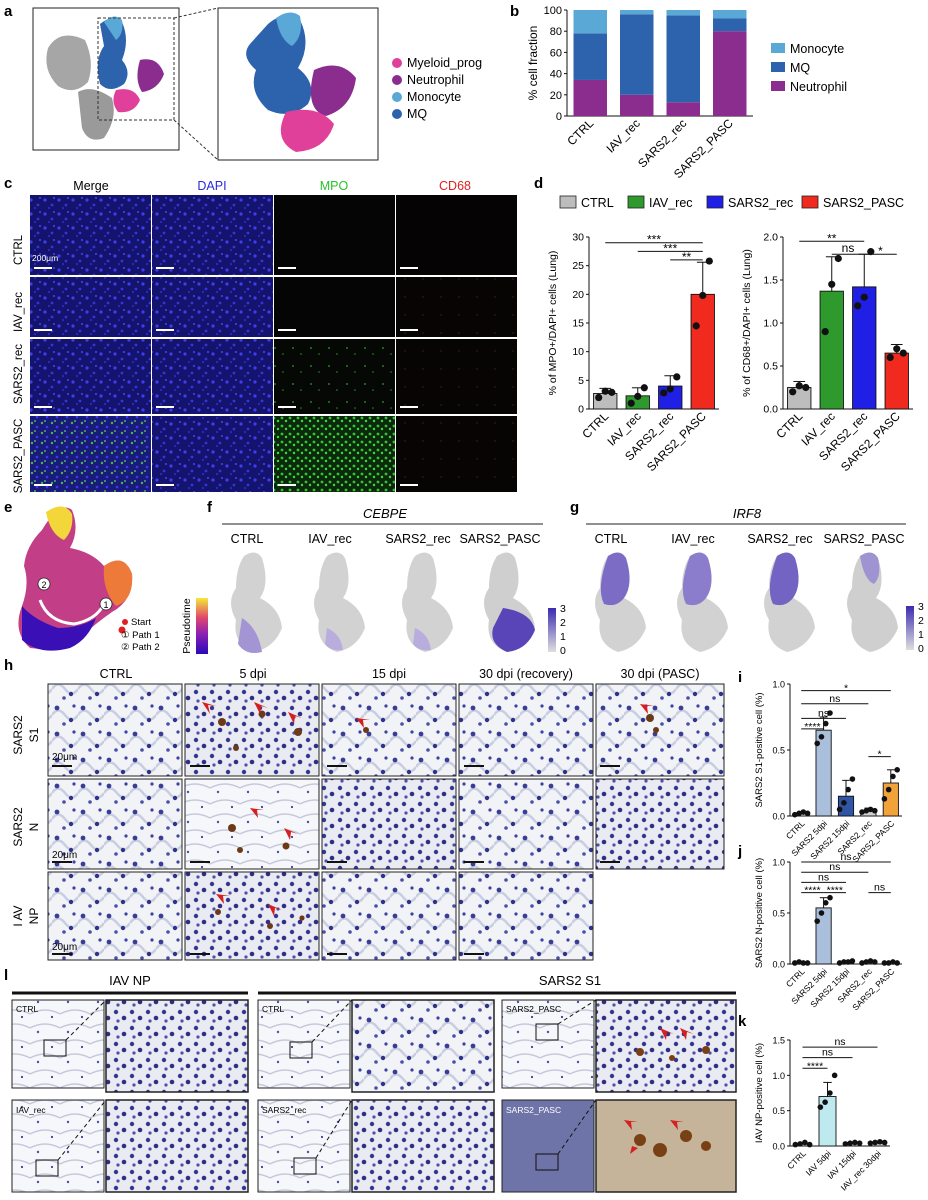  Describe the element at coordinates (455, 186) in the screenshot. I see `col-cd68: CD68` at that location.